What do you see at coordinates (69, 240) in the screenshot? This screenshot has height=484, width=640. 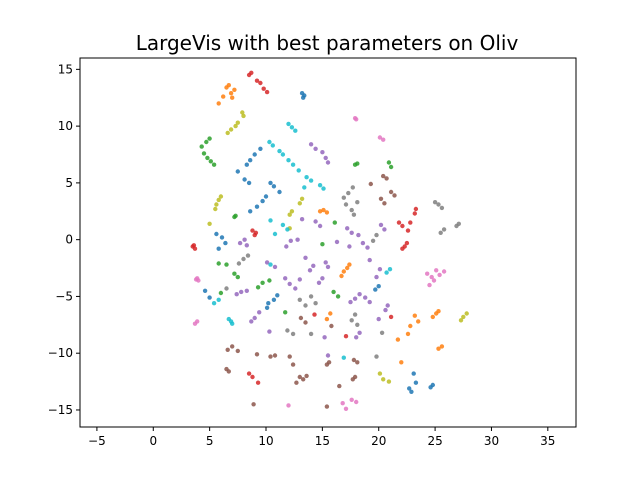 I see `y-tick-label: 0` at bounding box center [69, 240].